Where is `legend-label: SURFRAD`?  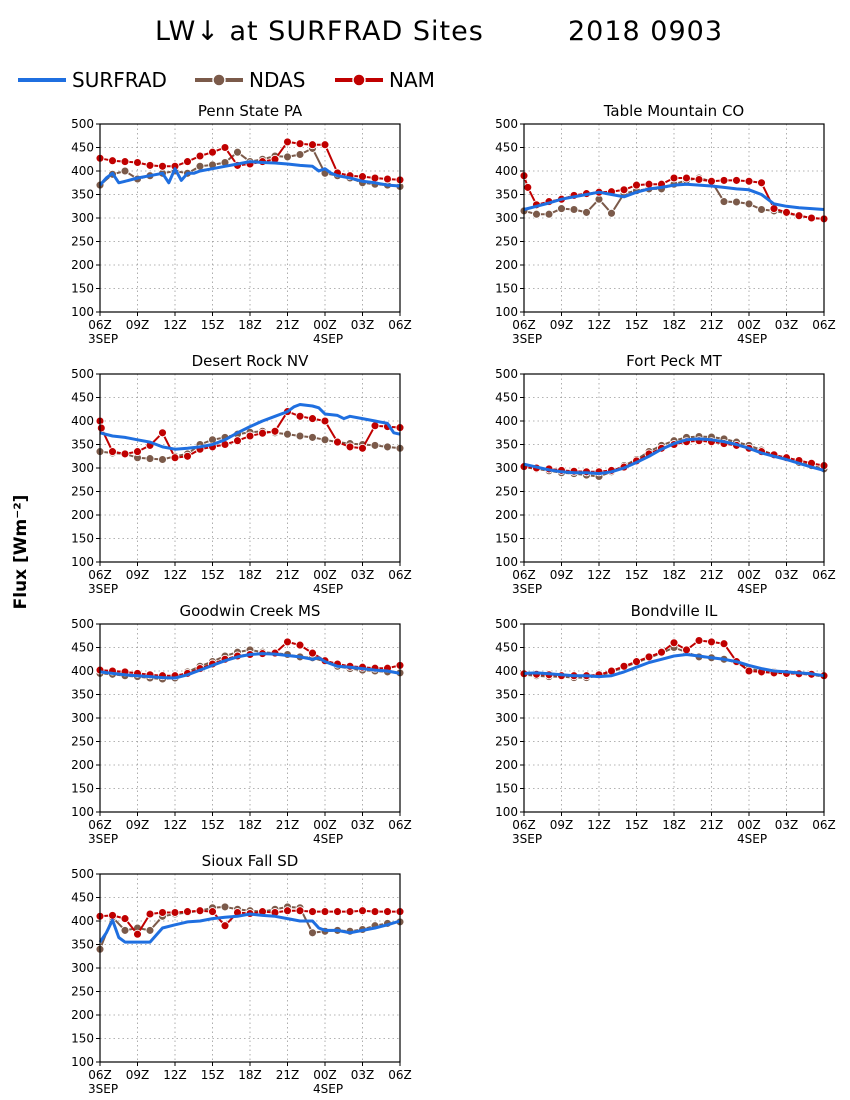 legend-label: SURFRAD is located at coordinates (119, 80).